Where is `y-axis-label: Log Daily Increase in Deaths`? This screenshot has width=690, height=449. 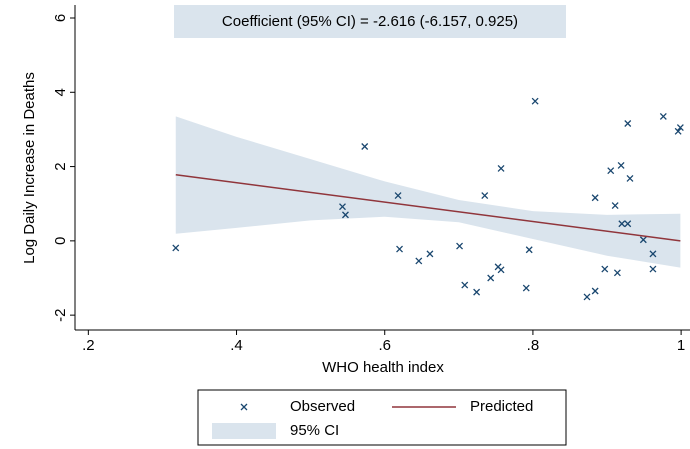 y-axis-label: Log Daily Increase in Deaths is located at coordinates (29, 168).